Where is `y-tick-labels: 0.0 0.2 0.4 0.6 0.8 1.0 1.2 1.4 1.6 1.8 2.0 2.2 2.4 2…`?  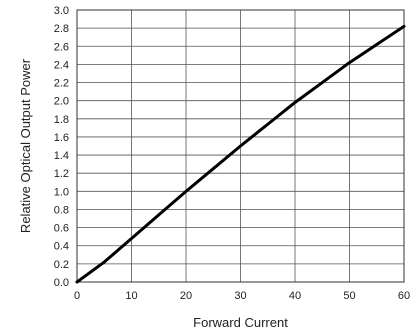 y-tick-labels: 0.0 0.2 0.4 0.6 0.8 1.0 1.2 1.4 1.6 1.8 2.0 2.2 2.4 2… is located at coordinates (61, 147).